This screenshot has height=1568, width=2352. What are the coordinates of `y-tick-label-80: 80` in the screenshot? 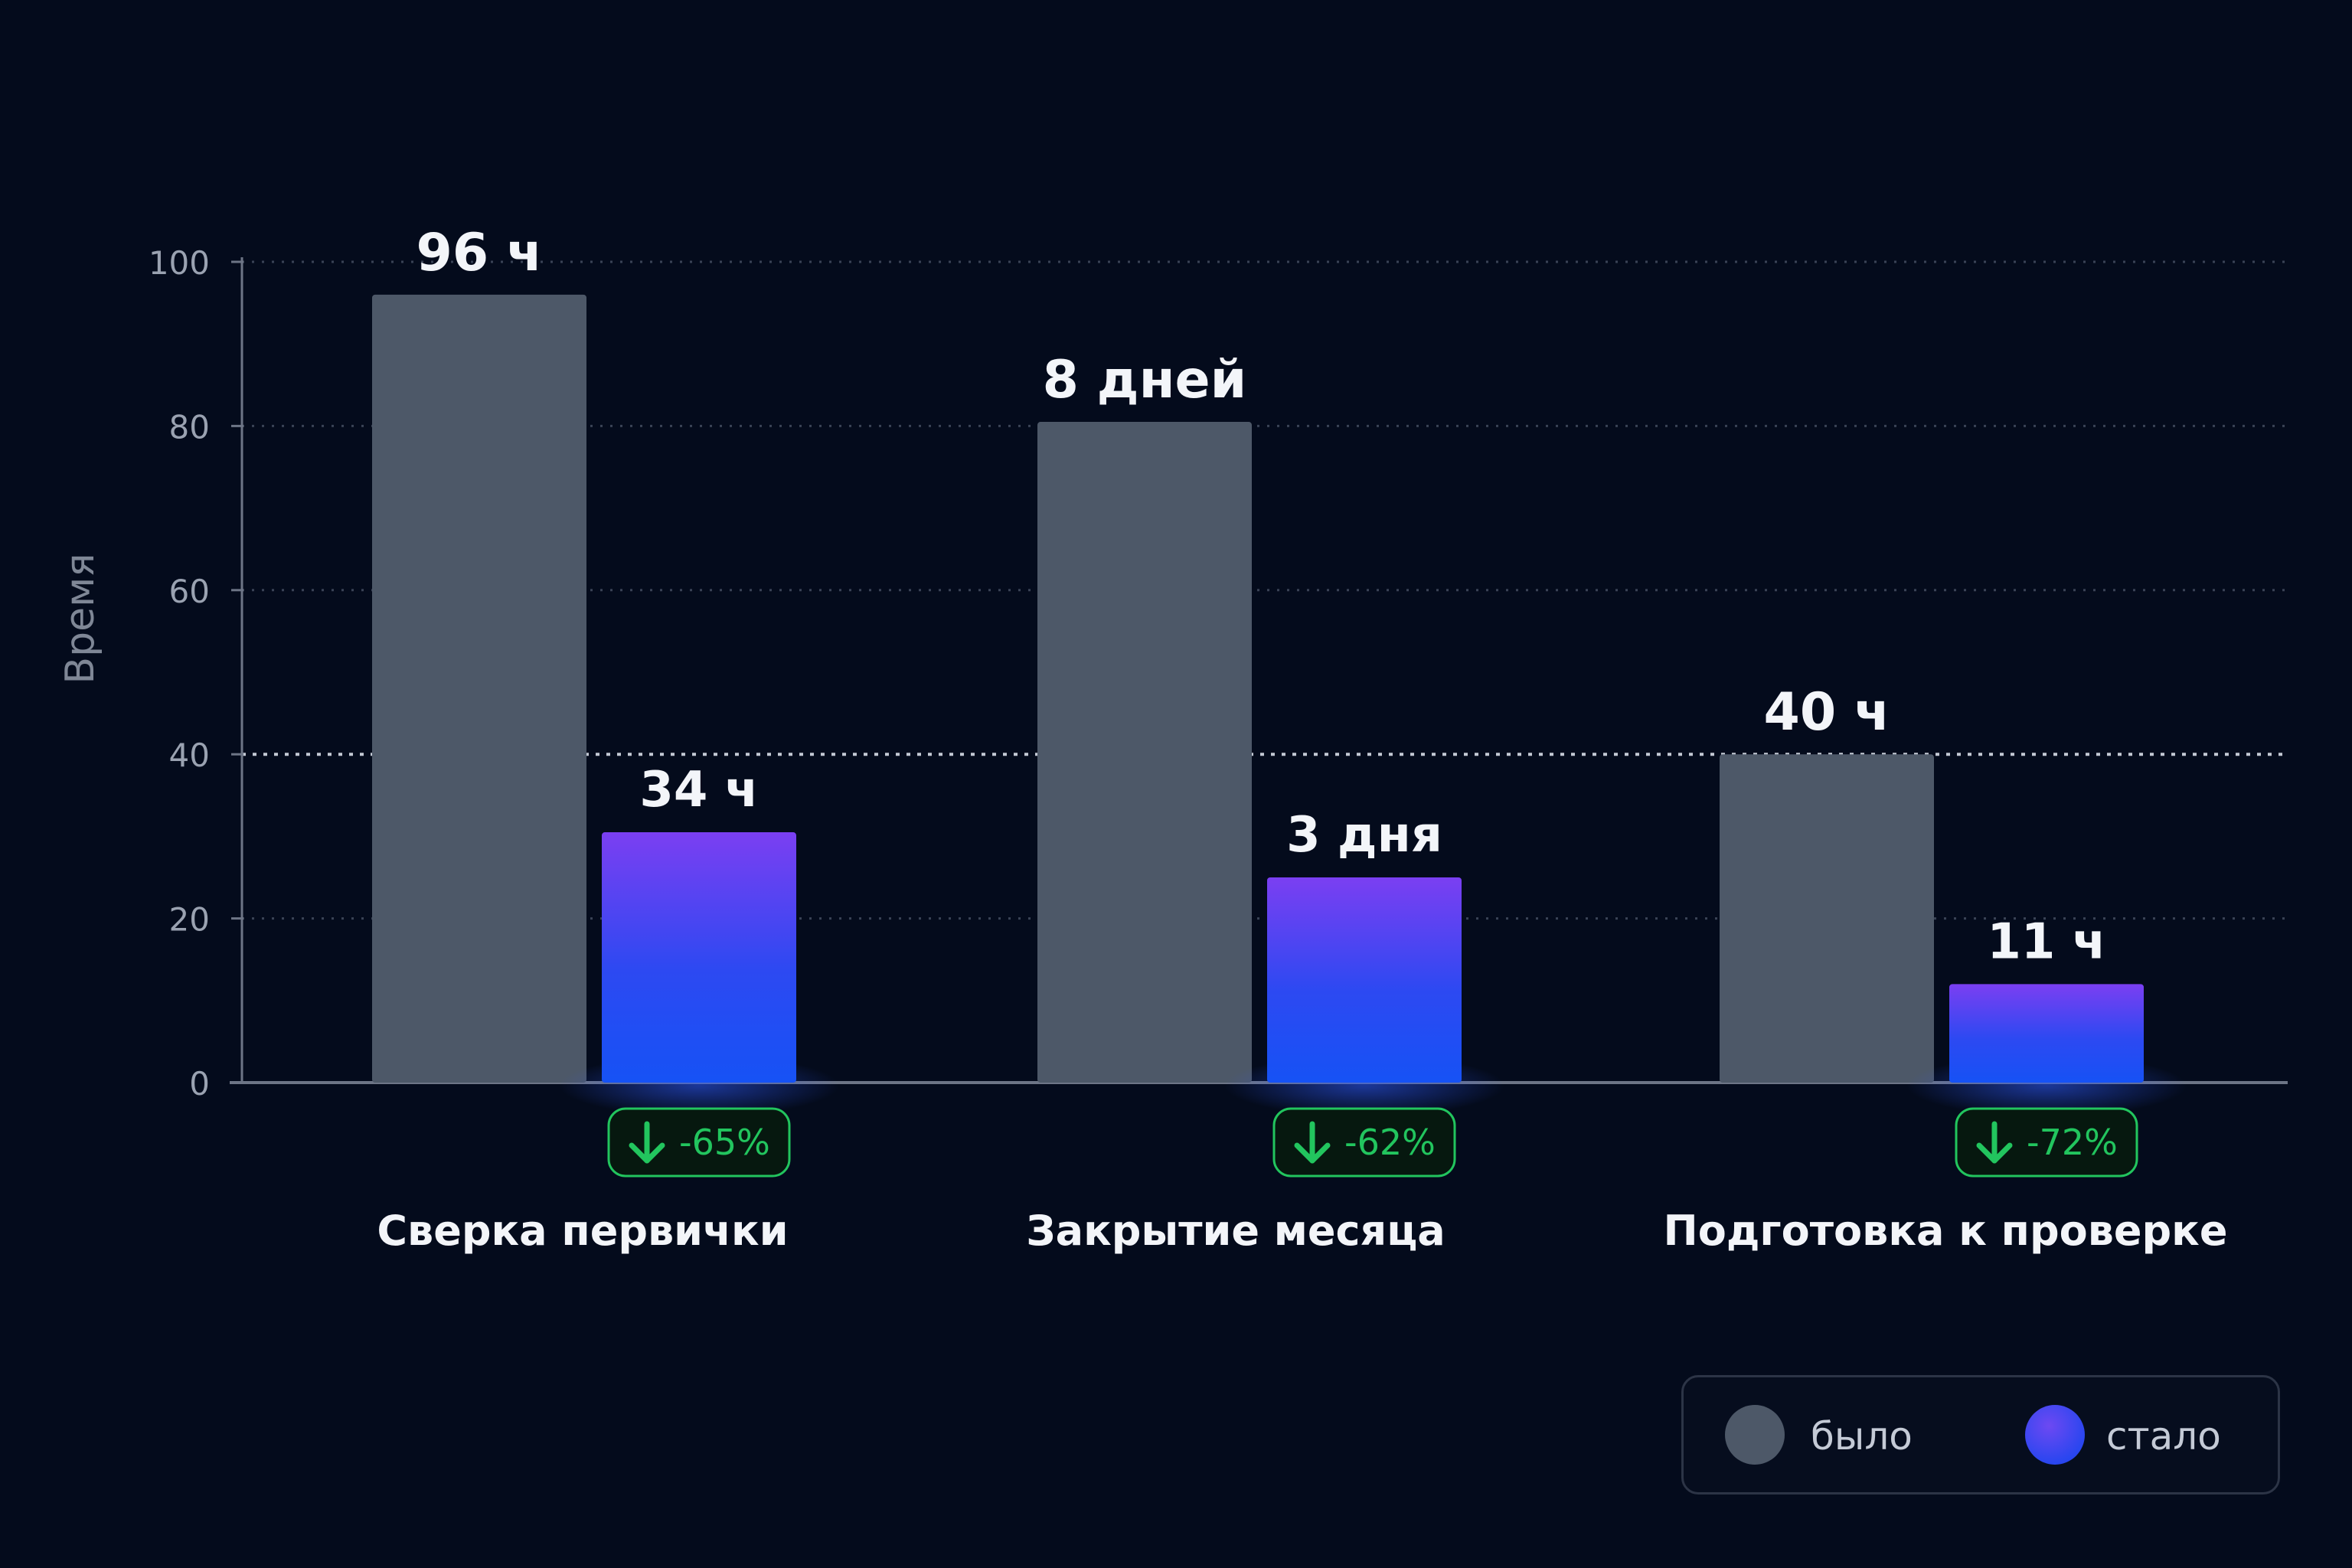 It's located at (189, 427).